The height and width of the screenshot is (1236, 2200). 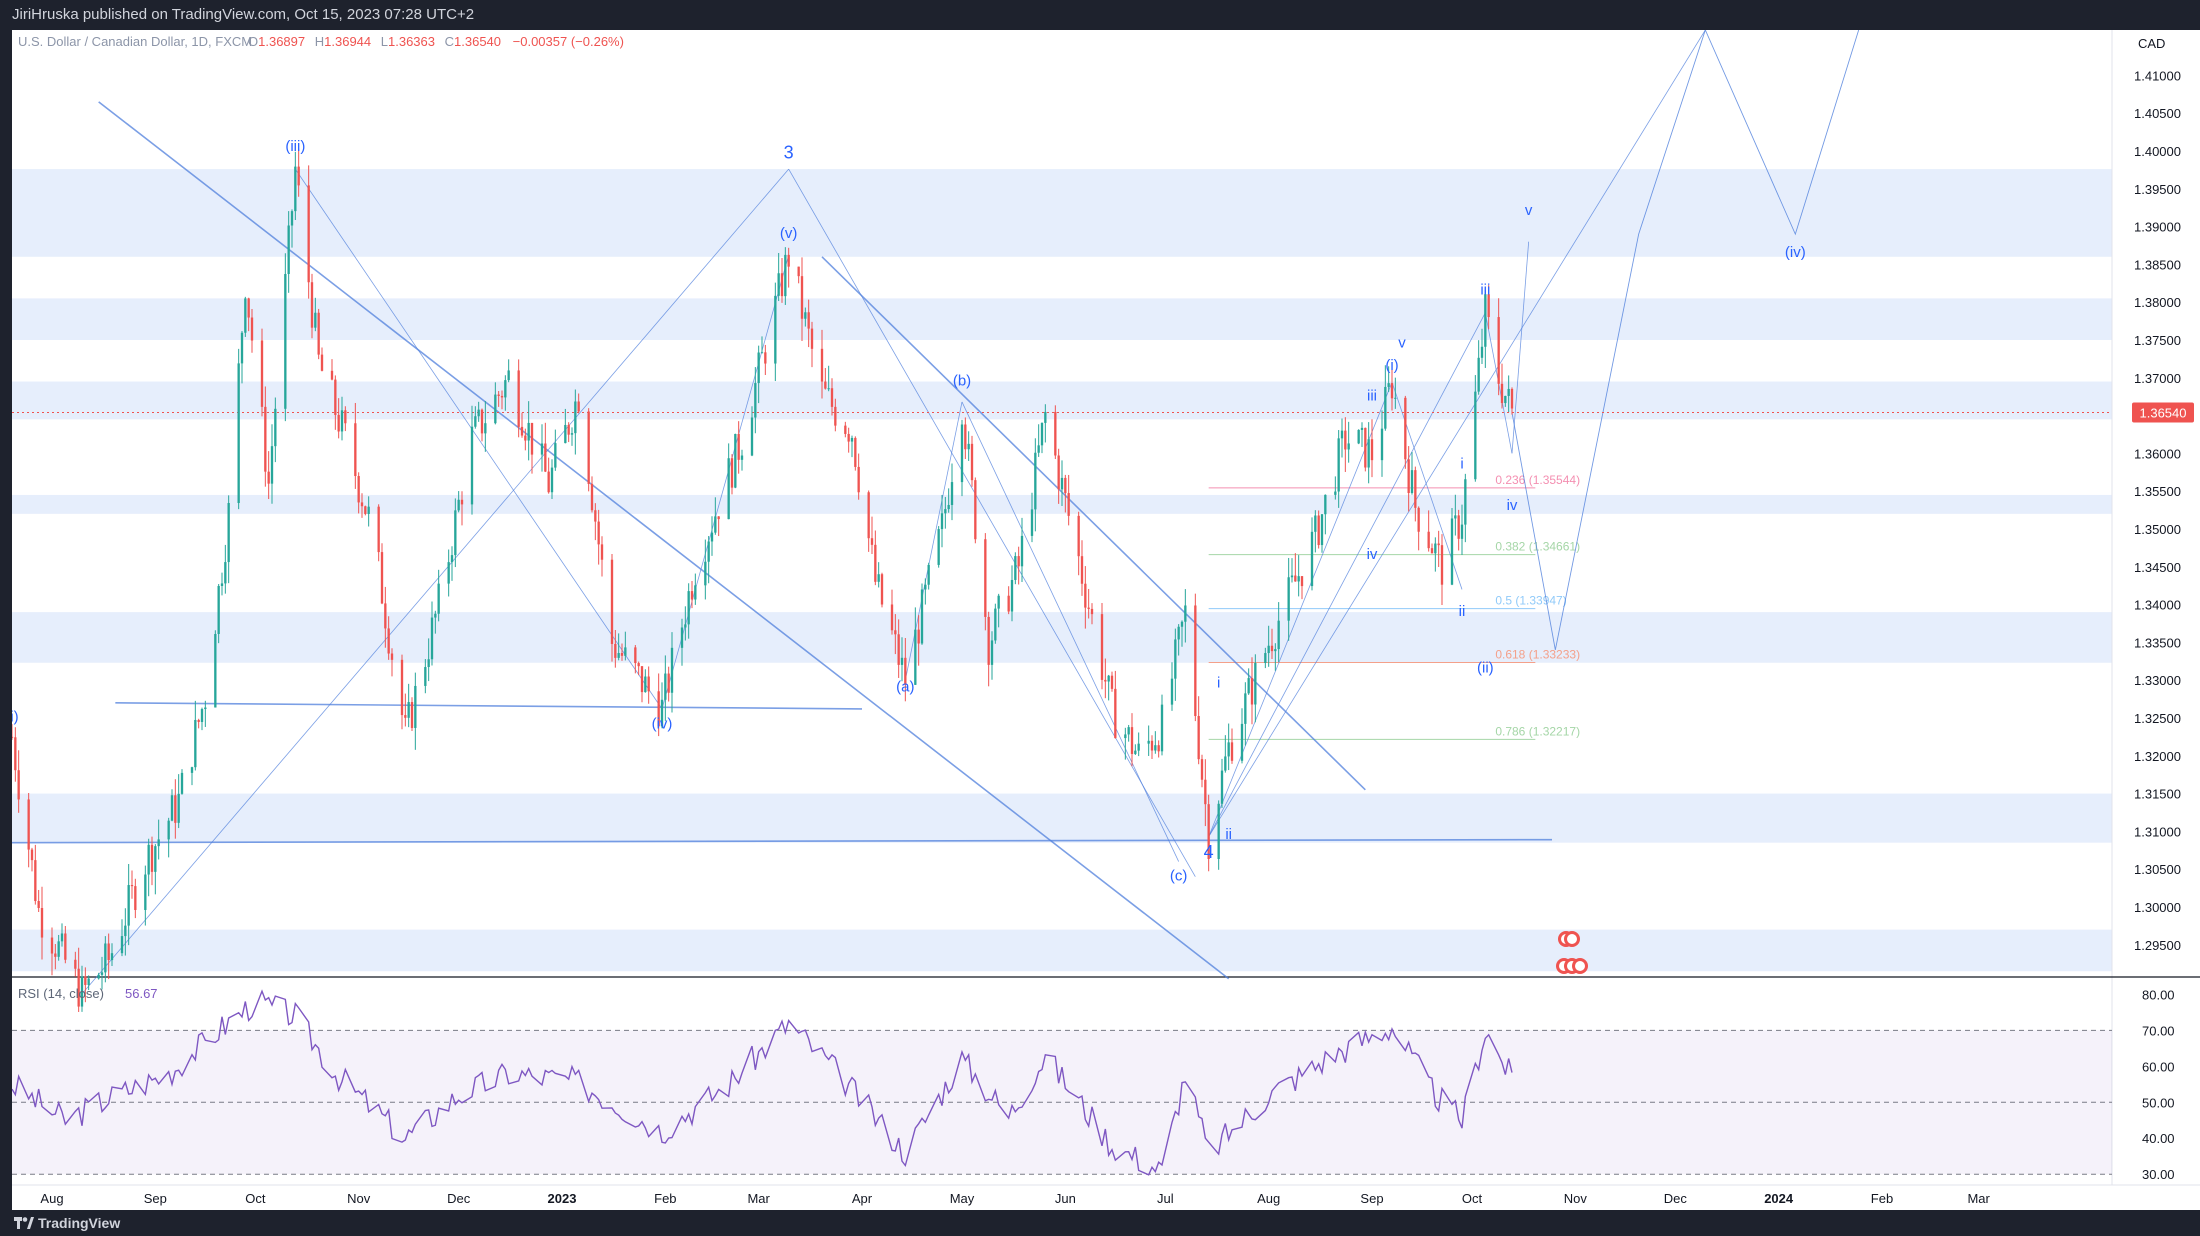 What do you see at coordinates (61, 993) in the screenshot?
I see `rsi-title: RSI (14, close)` at bounding box center [61, 993].